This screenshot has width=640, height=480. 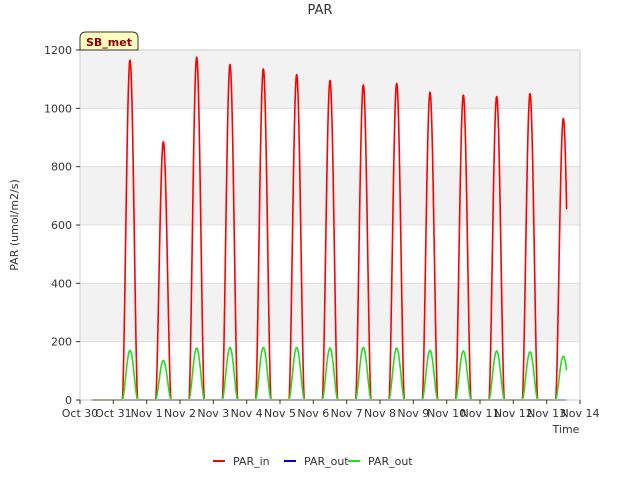 I want to click on y-tick-label: 600, so click(x=61, y=225).